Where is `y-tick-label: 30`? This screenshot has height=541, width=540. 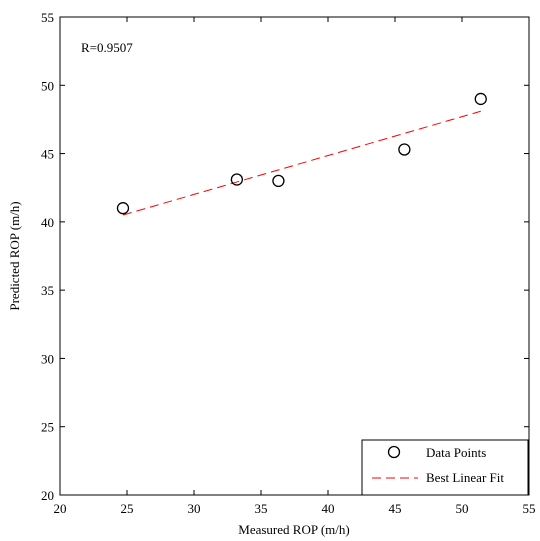
y-tick-label: 30 is located at coordinates (47, 358).